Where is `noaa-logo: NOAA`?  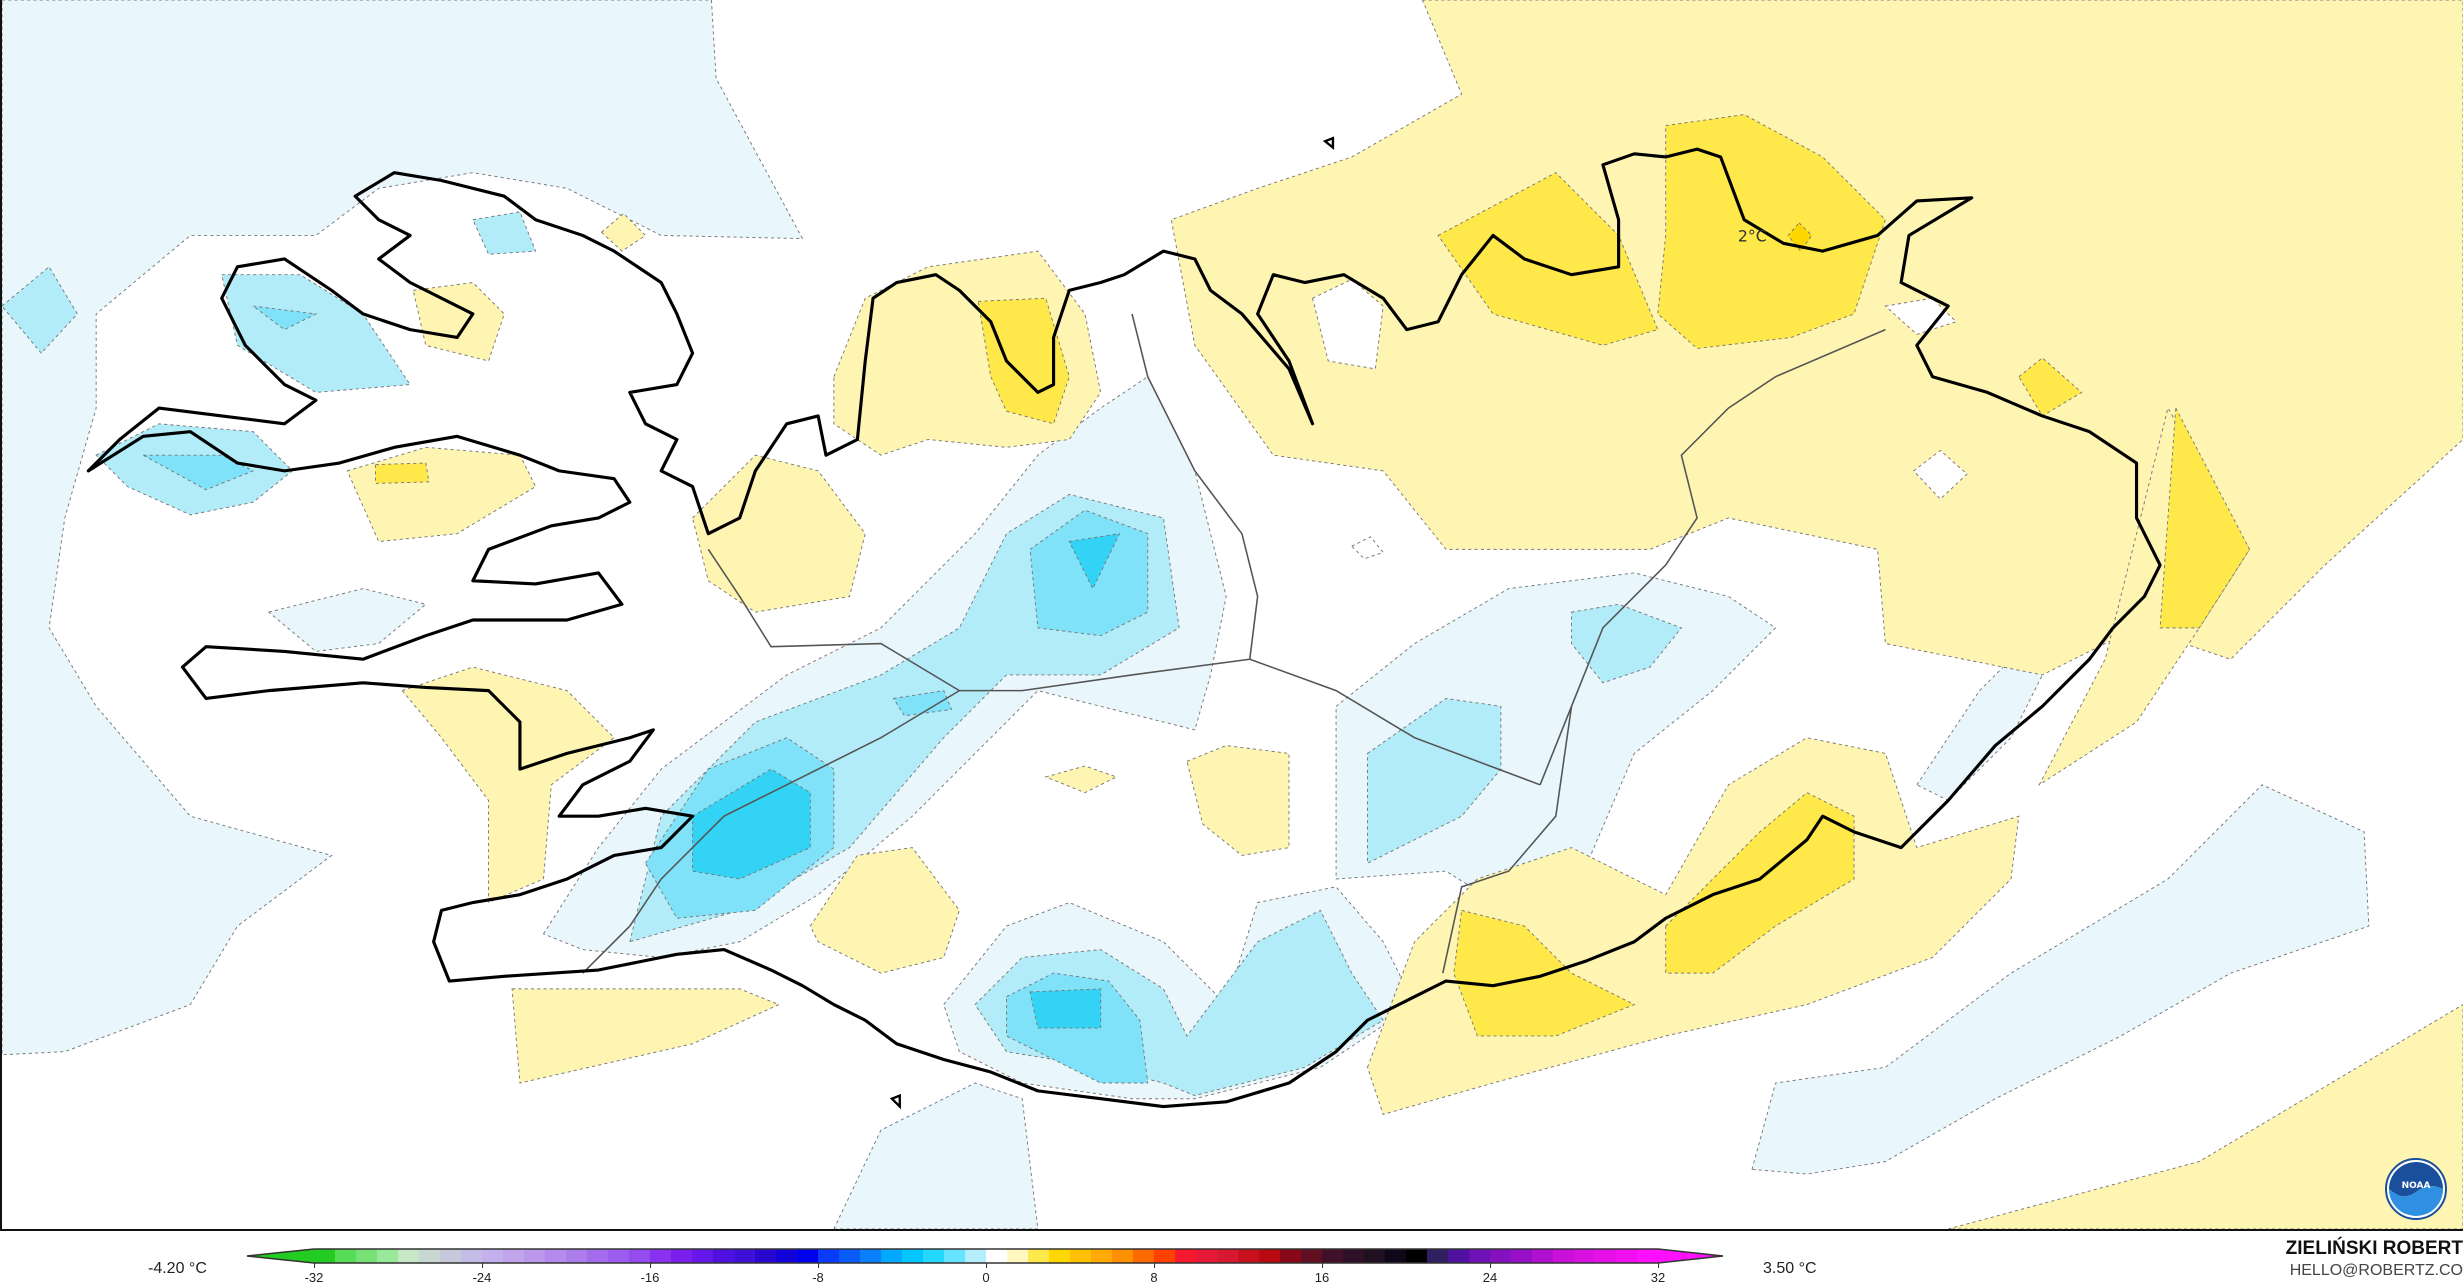
noaa-logo: NOAA is located at coordinates (2416, 1189).